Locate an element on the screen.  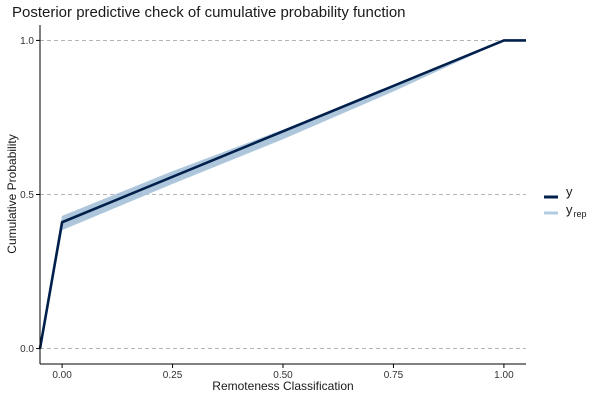
legend-label-y: y is located at coordinates (569, 191).